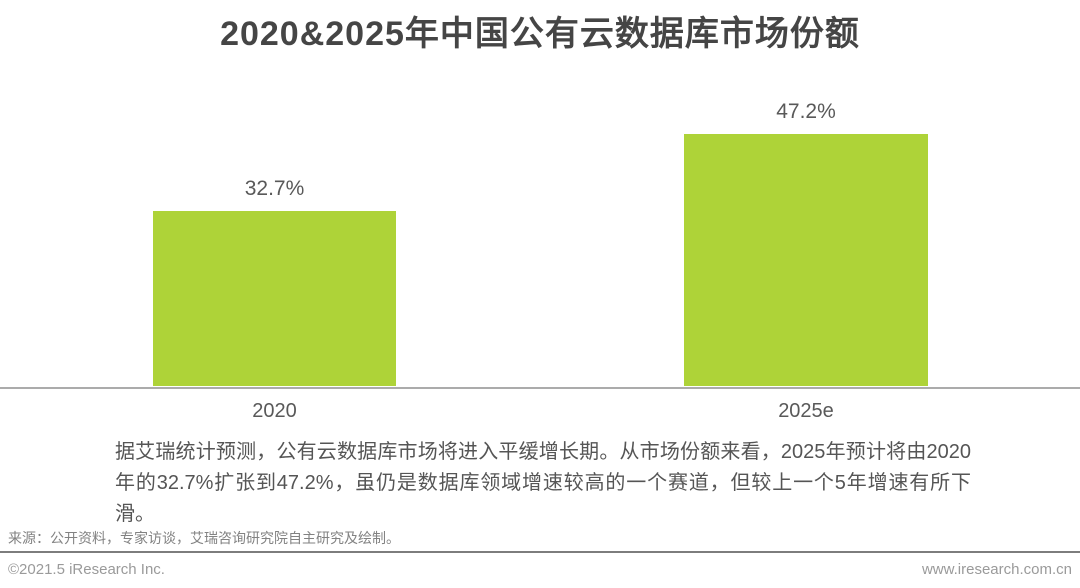  I want to click on bar-2025e, so click(806, 260).